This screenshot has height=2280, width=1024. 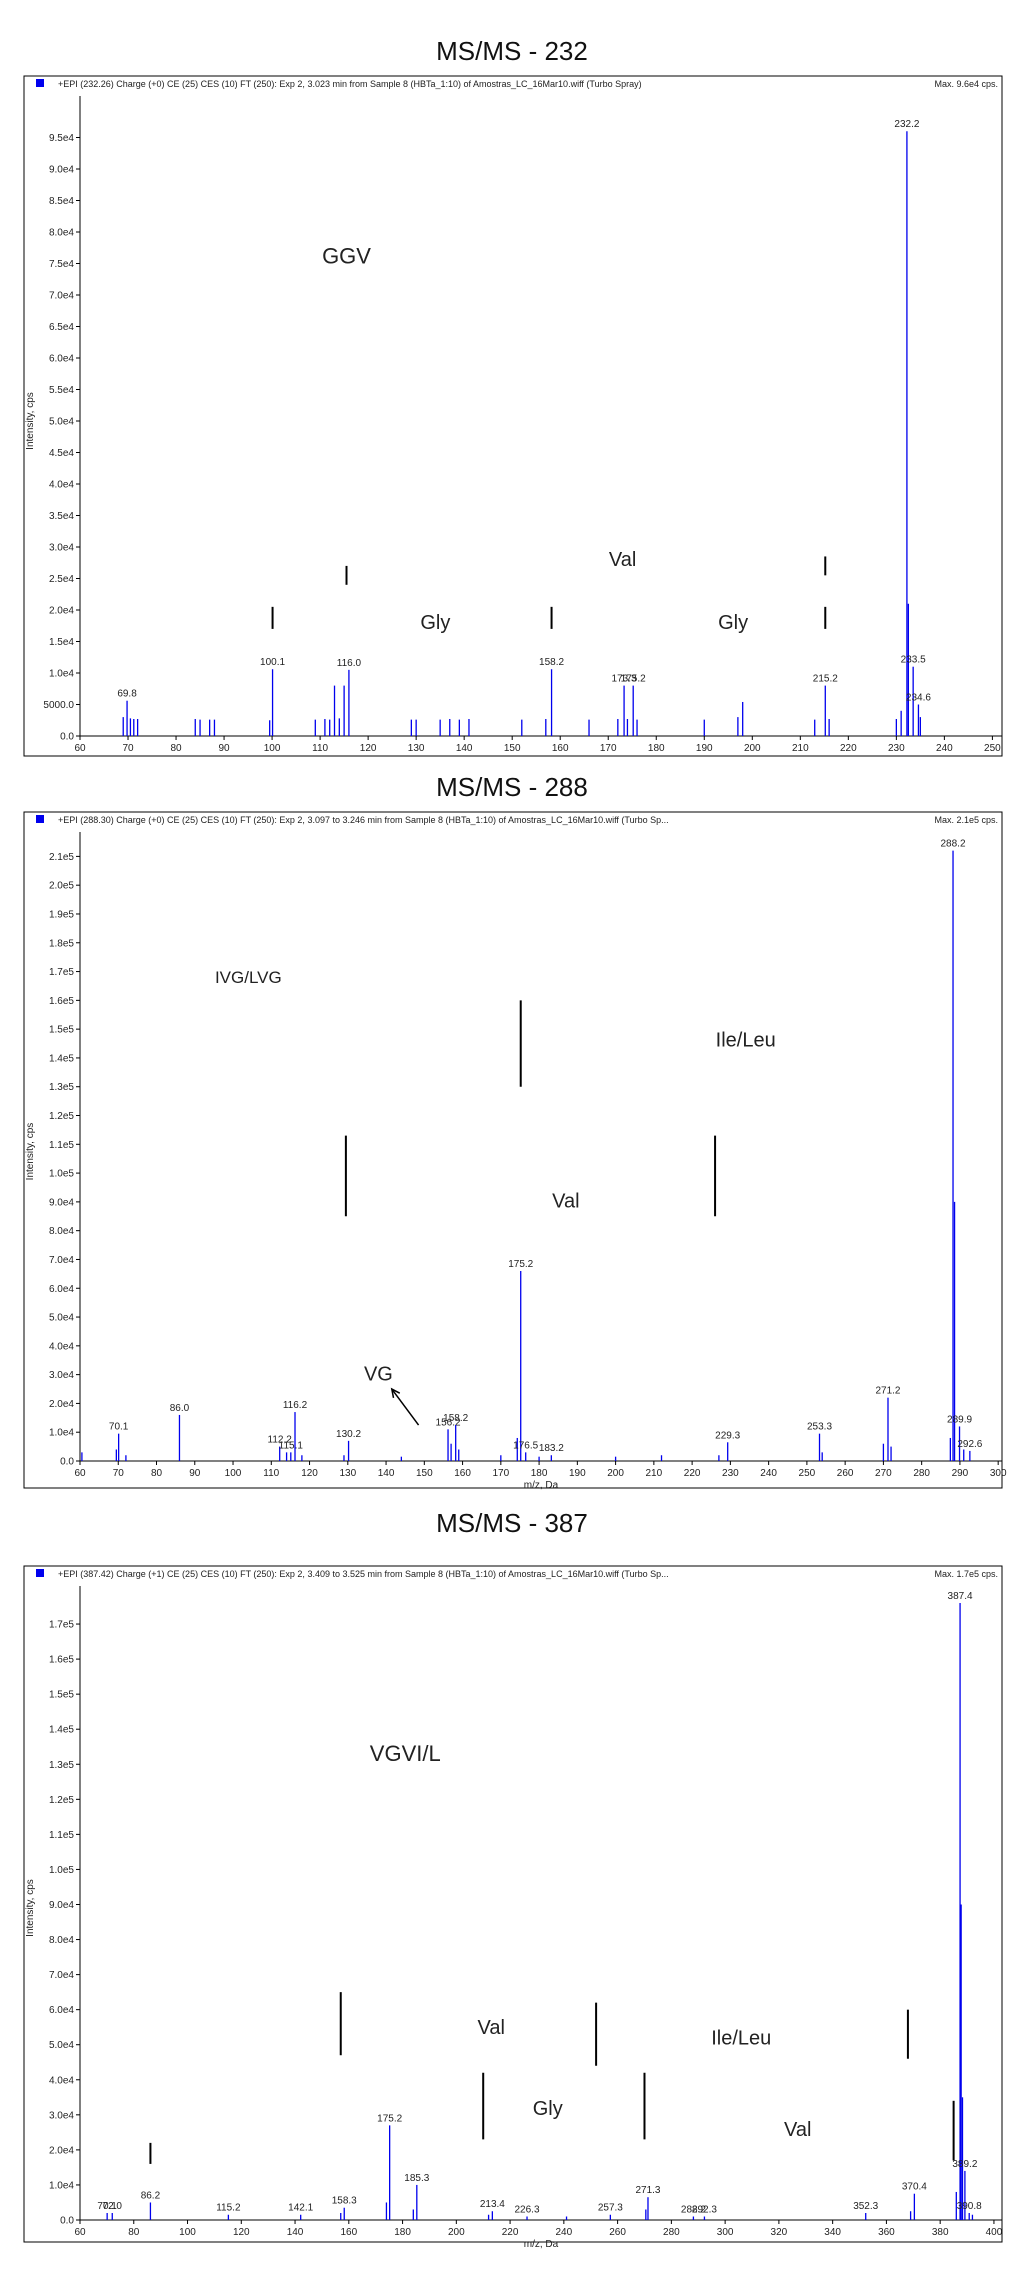 I want to click on peak-label: 271.3, so click(x=647, y=2190).